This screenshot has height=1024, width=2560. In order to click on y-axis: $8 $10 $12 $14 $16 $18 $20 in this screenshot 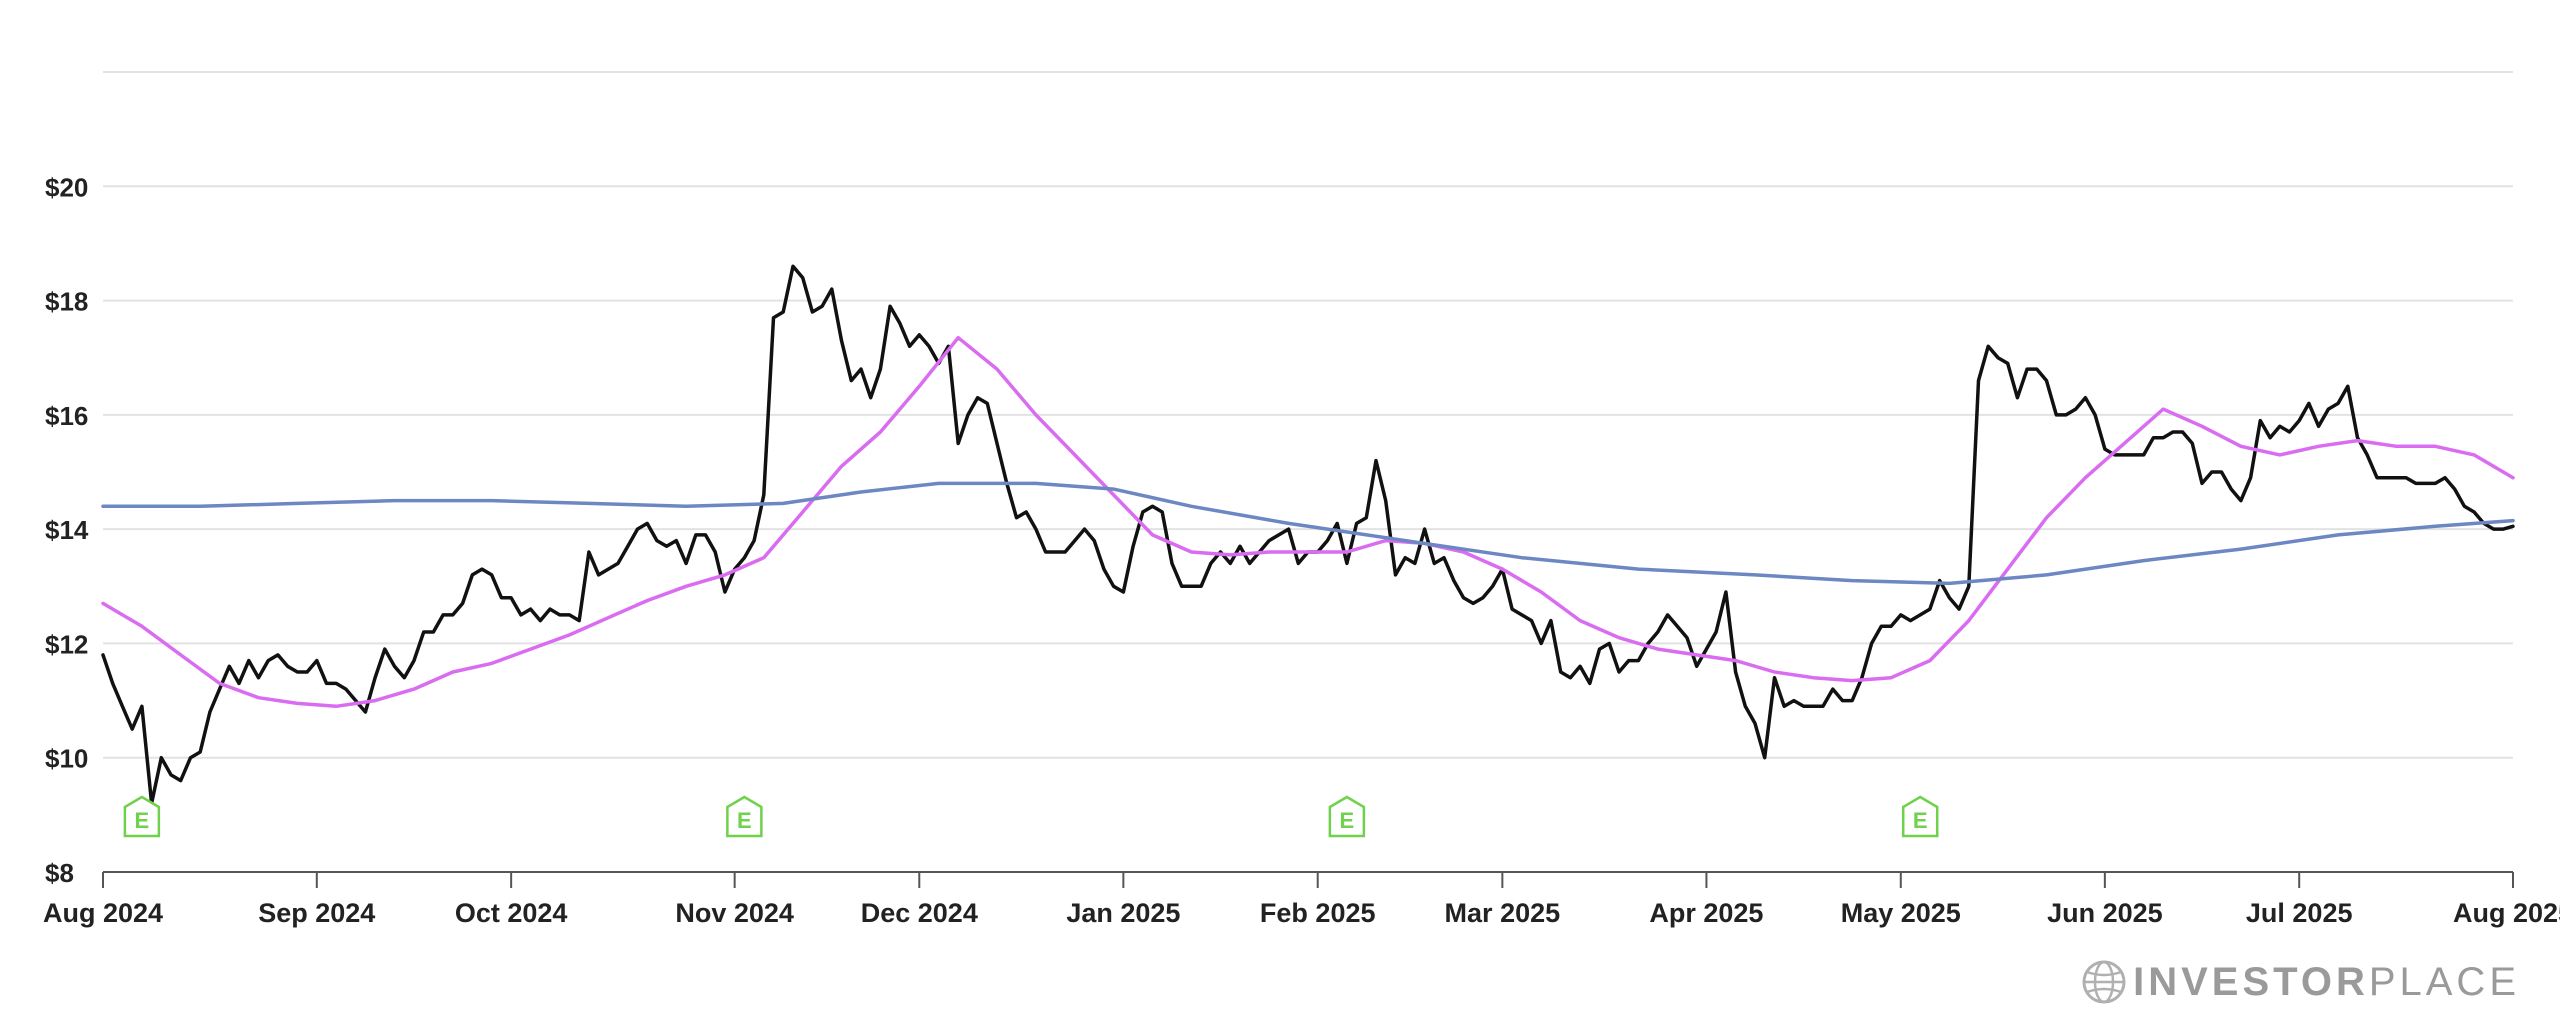, I will do `click(67, 530)`.